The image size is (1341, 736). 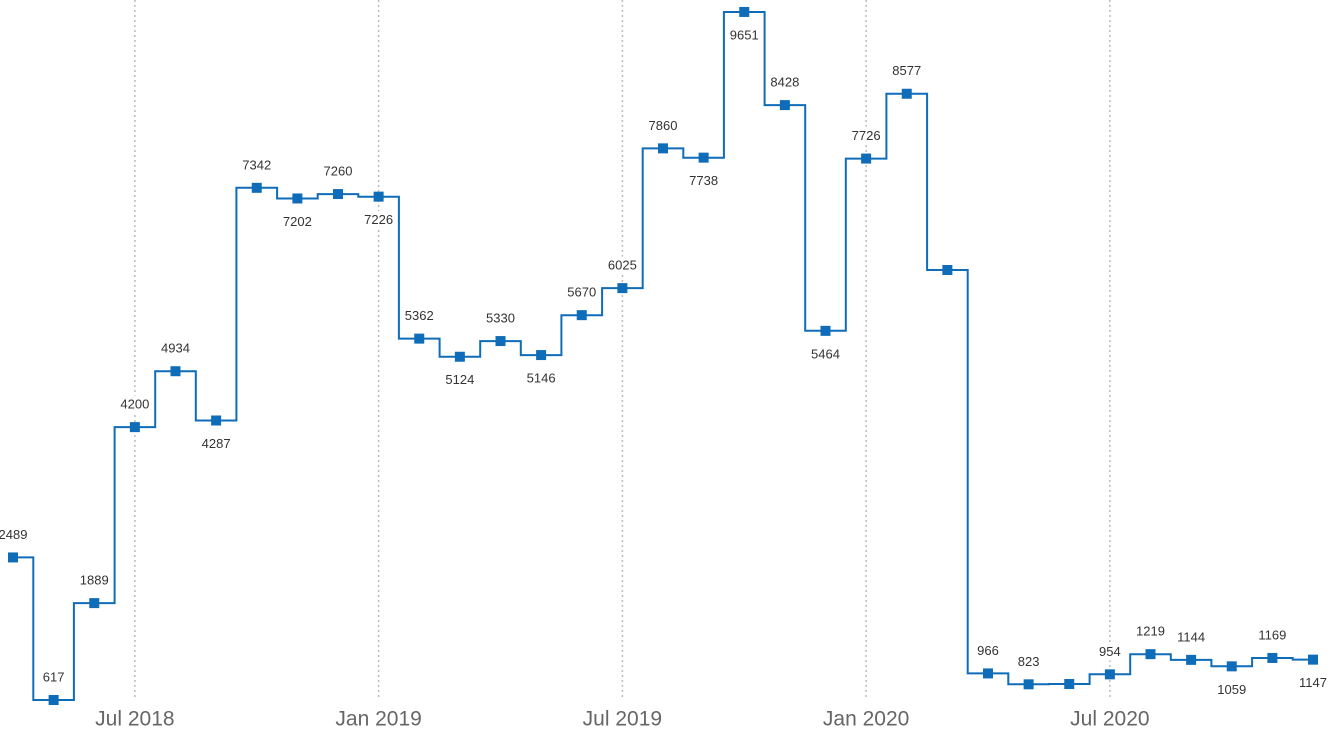 What do you see at coordinates (175, 348) in the screenshot?
I see `value-label: 4934` at bounding box center [175, 348].